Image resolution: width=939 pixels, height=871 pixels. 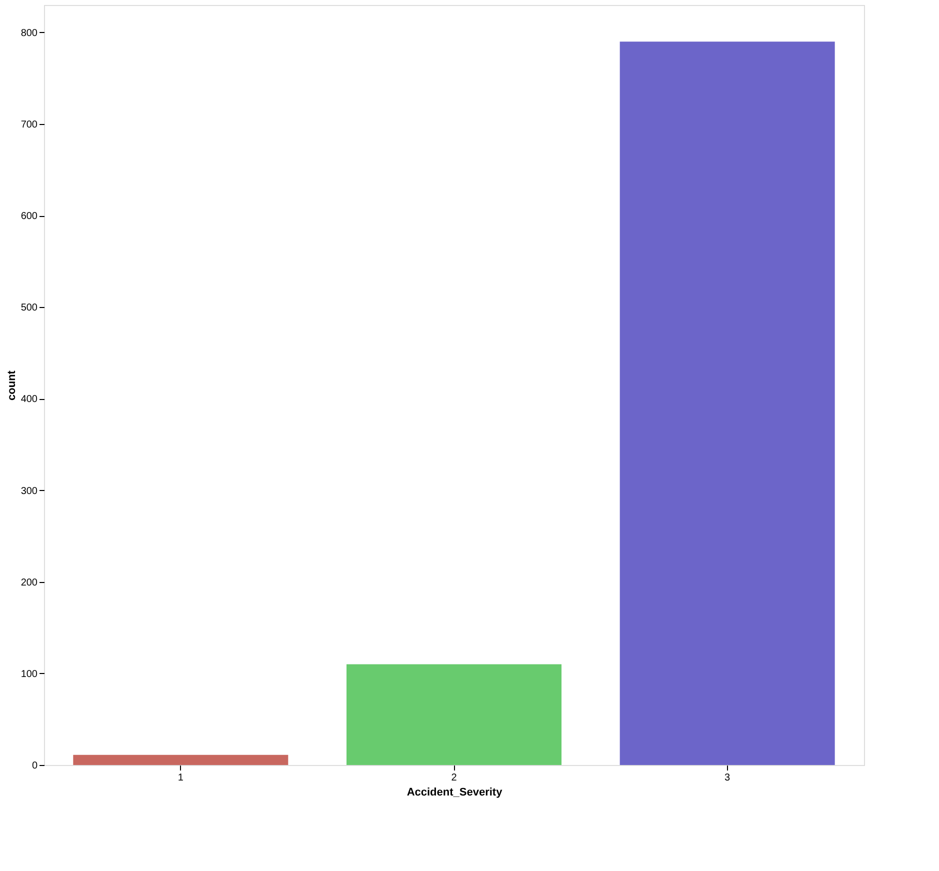 What do you see at coordinates (181, 778) in the screenshot?
I see `x-tick-label: 1` at bounding box center [181, 778].